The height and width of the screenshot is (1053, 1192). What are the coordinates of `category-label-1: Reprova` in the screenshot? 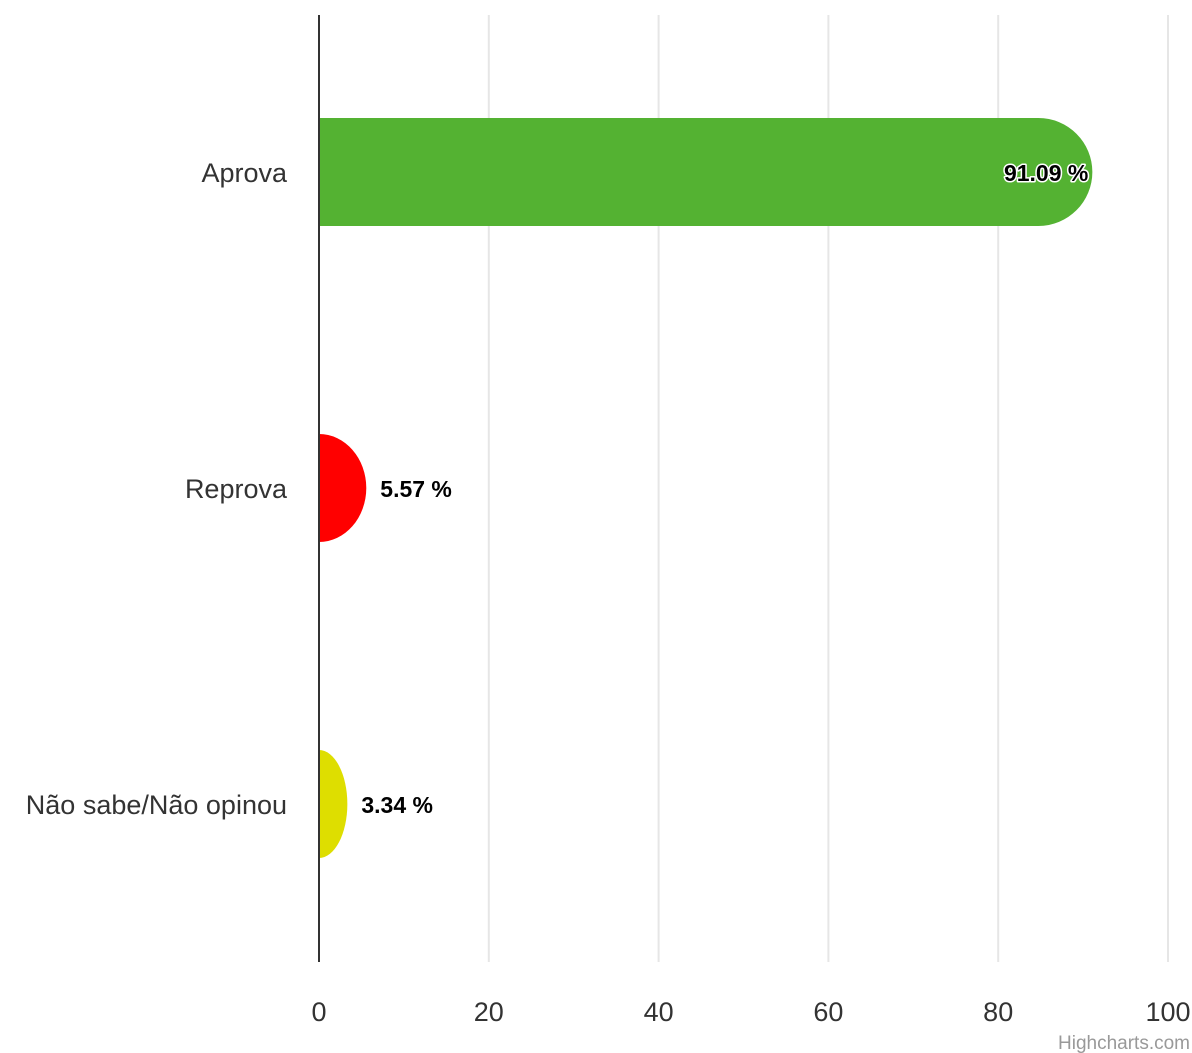 It's located at (236, 489).